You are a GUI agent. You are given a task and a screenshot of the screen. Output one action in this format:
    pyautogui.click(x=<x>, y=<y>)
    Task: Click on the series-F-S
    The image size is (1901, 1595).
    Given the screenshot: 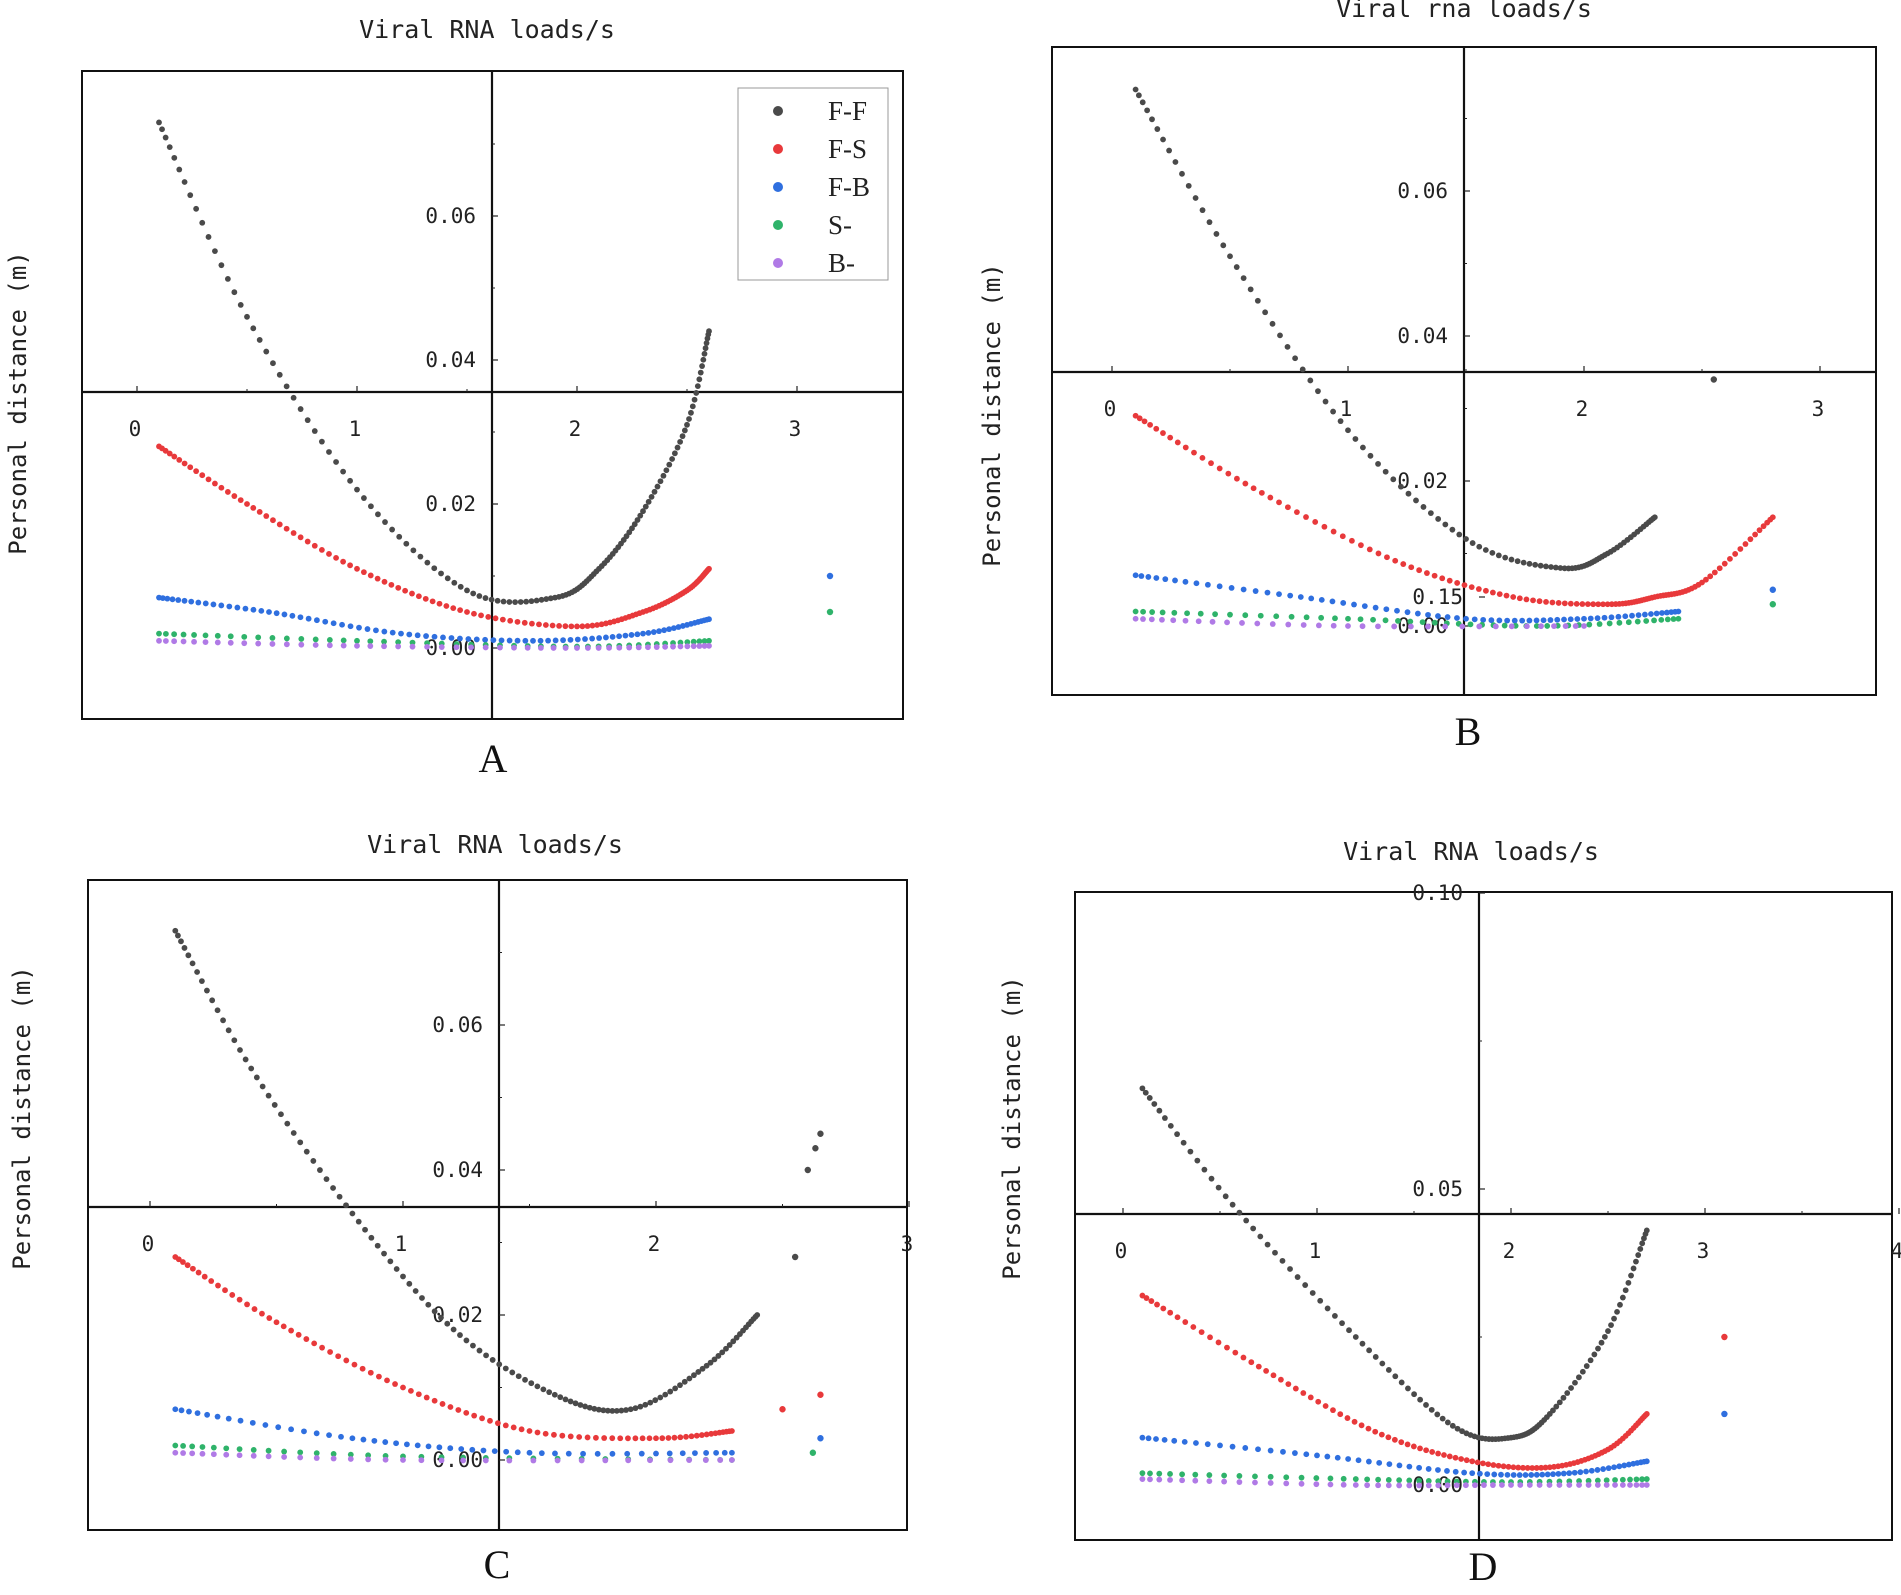 What is the action you would take?
    pyautogui.click(x=434, y=536)
    